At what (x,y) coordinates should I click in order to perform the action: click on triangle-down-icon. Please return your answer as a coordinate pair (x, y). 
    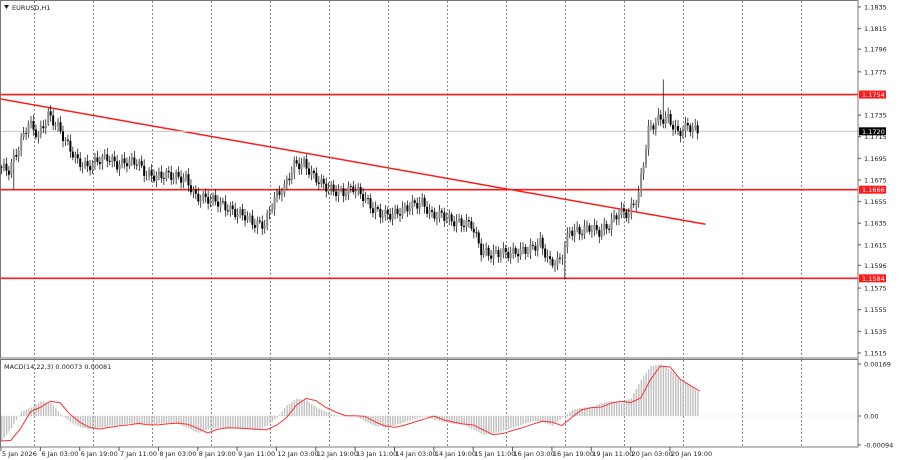
    Looking at the image, I should click on (6, 7).